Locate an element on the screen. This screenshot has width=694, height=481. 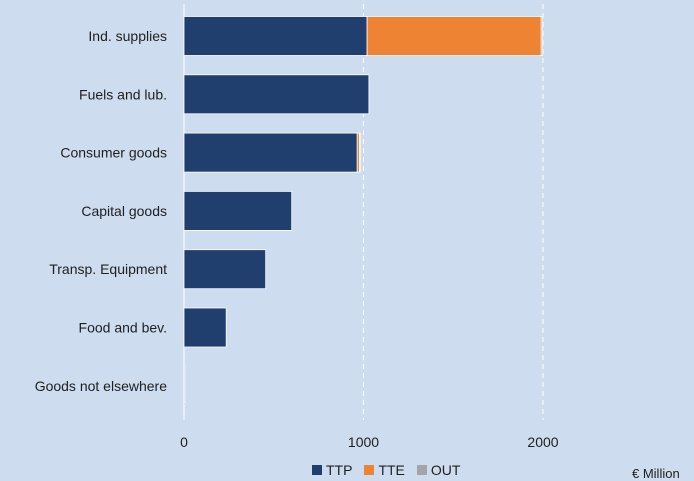
legend-item-out: OUT is located at coordinates (438, 470).